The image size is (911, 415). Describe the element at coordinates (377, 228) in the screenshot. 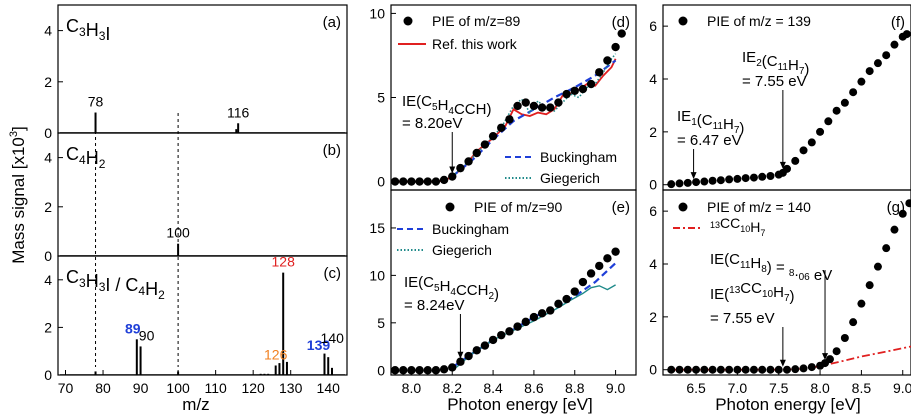

I see `y-tick-label: 15` at that location.